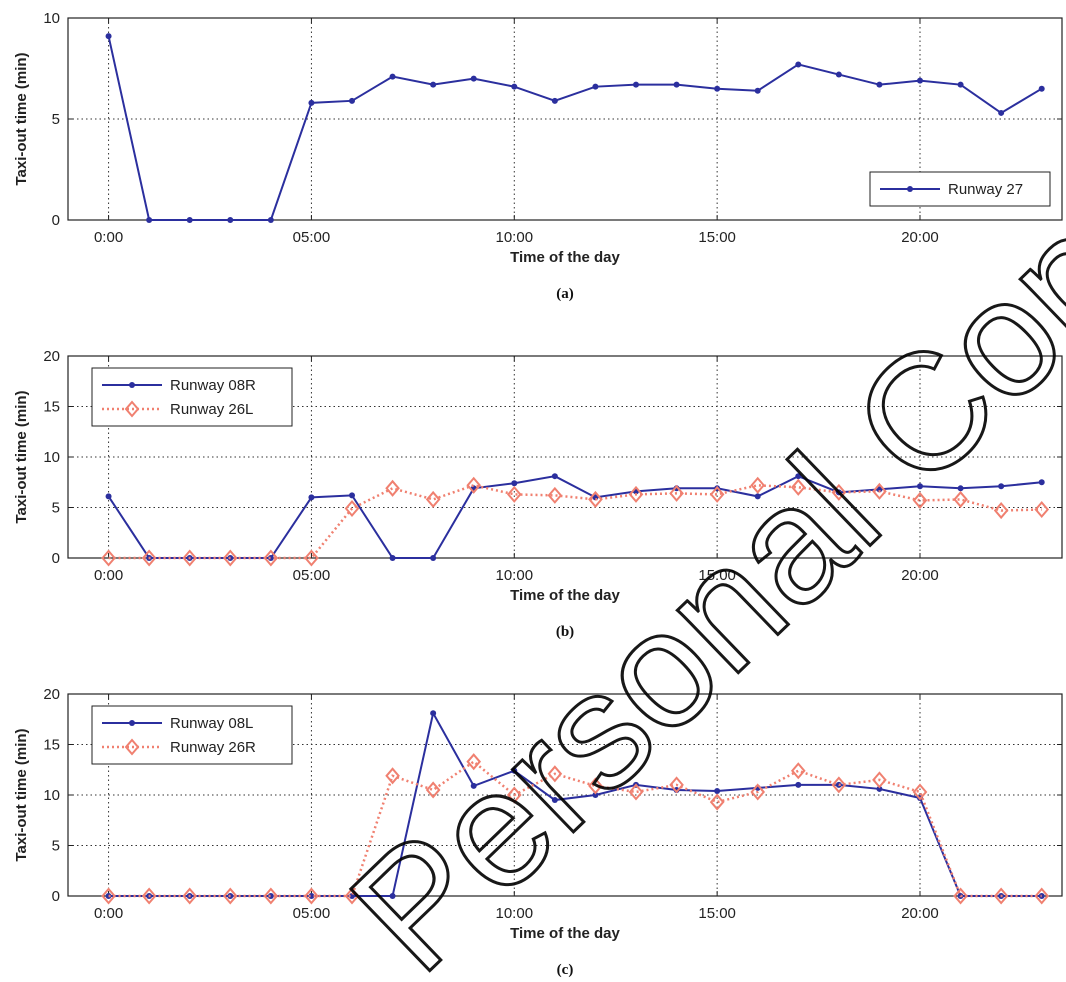  Describe the element at coordinates (565, 632) in the screenshot. I see `panel-caption: (b)` at that location.